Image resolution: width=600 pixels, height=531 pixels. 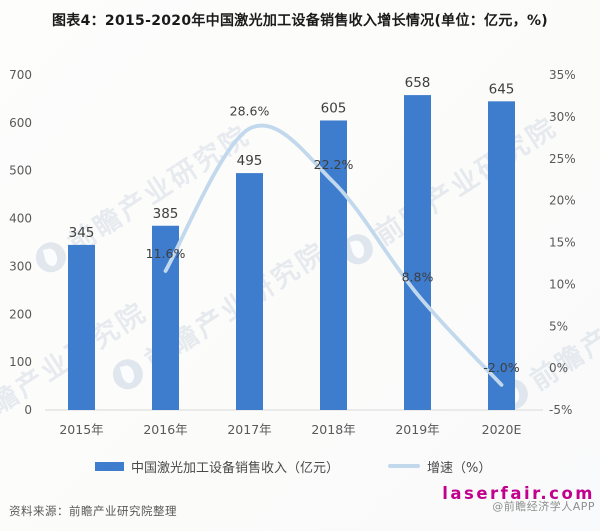 What do you see at coordinates (334, 108) in the screenshot?
I see `bar-value-label: 605` at bounding box center [334, 108].